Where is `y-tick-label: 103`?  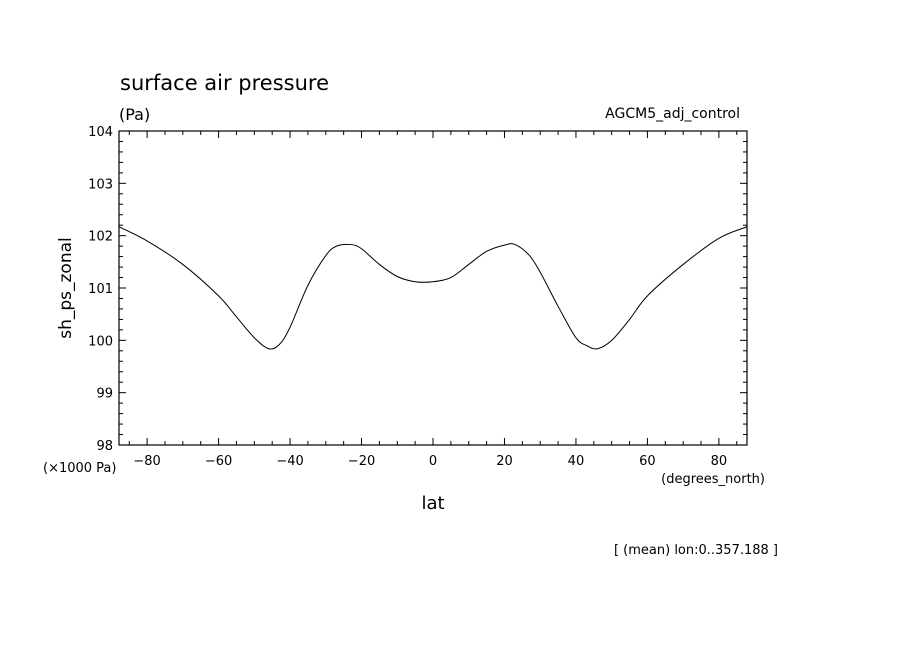 y-tick-label: 103 is located at coordinates (100, 184).